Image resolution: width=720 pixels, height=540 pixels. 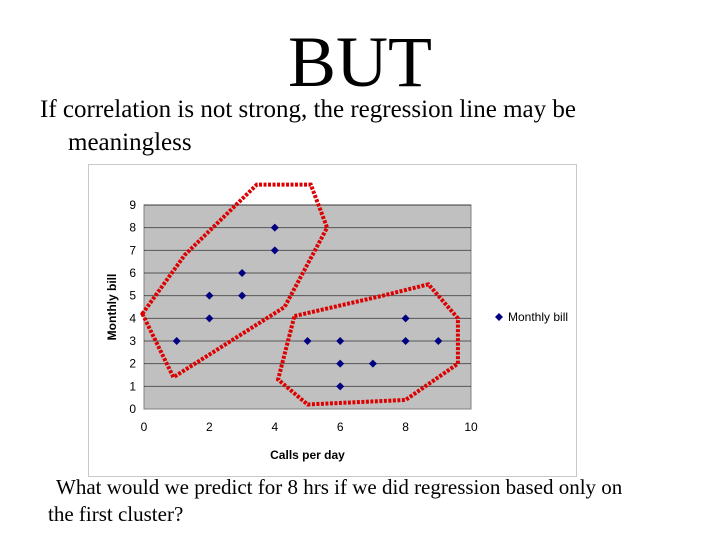 I want to click on y-tick-label: 2, so click(x=132, y=364).